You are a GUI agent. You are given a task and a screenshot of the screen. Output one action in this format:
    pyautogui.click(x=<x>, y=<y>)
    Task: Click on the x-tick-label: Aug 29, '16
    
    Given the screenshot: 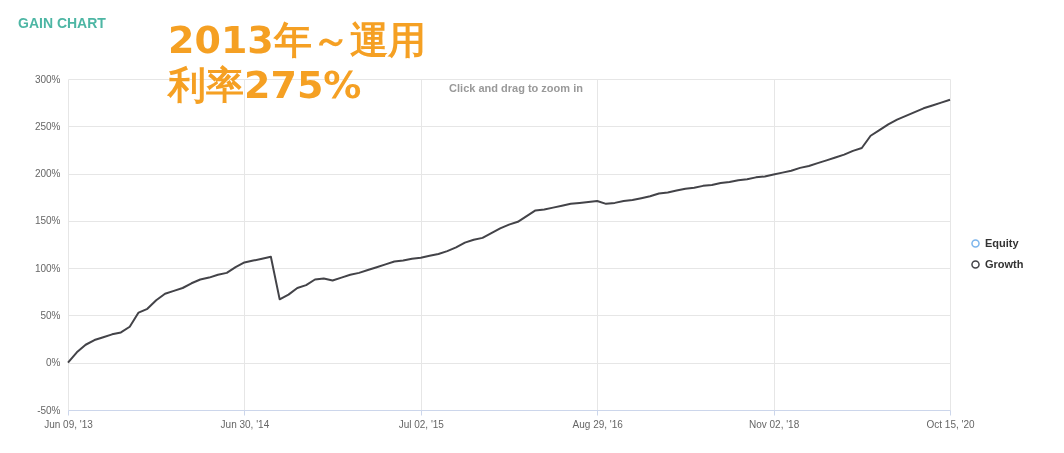 What is the action you would take?
    pyautogui.click(x=598, y=424)
    